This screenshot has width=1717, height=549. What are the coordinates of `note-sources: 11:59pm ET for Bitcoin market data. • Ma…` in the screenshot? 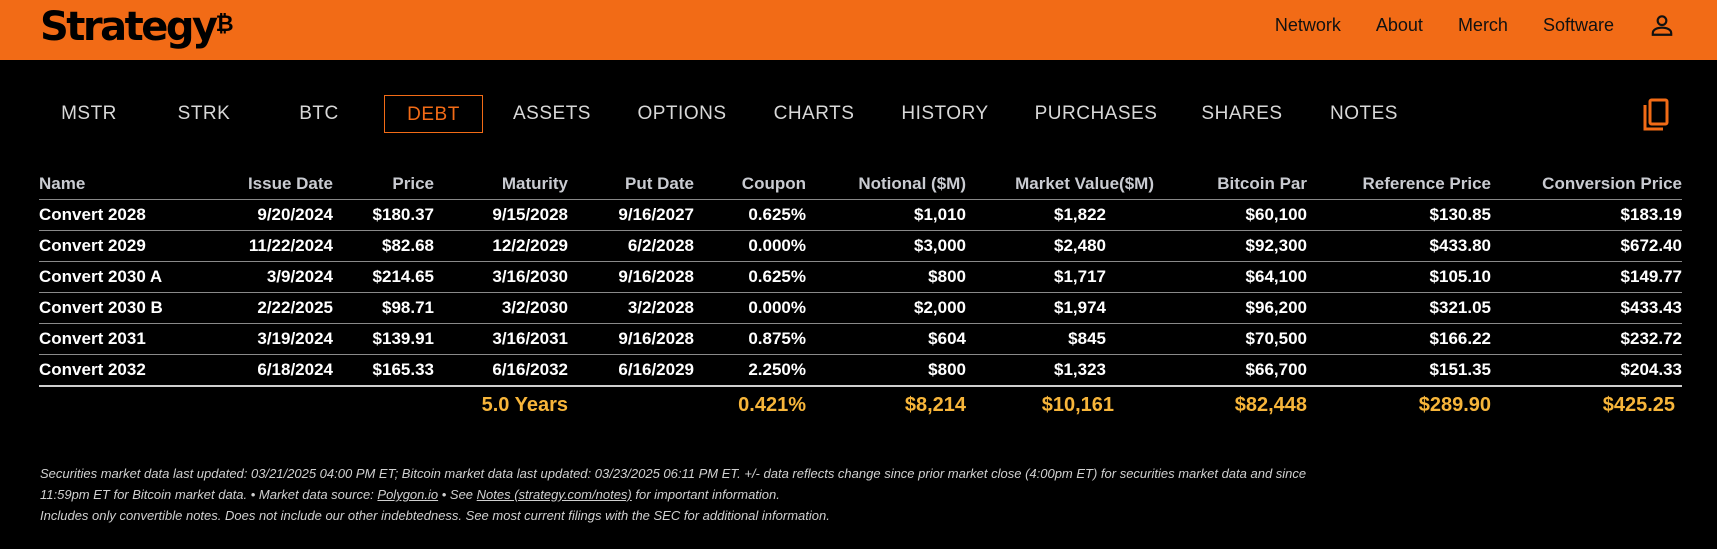 It's located at (760, 494).